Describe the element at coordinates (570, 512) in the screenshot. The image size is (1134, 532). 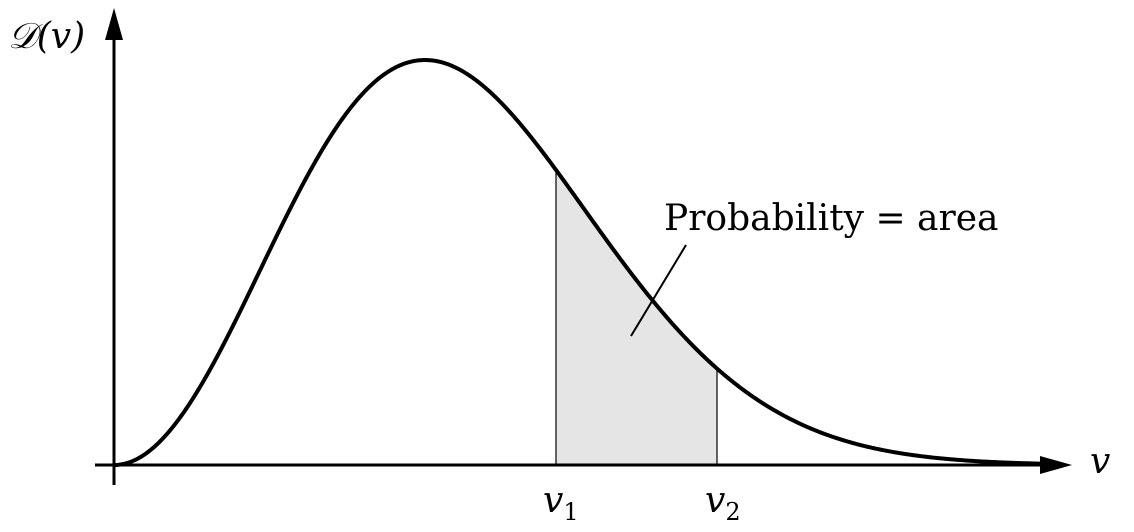
I see `tick-label-v1-subscript: 1` at that location.